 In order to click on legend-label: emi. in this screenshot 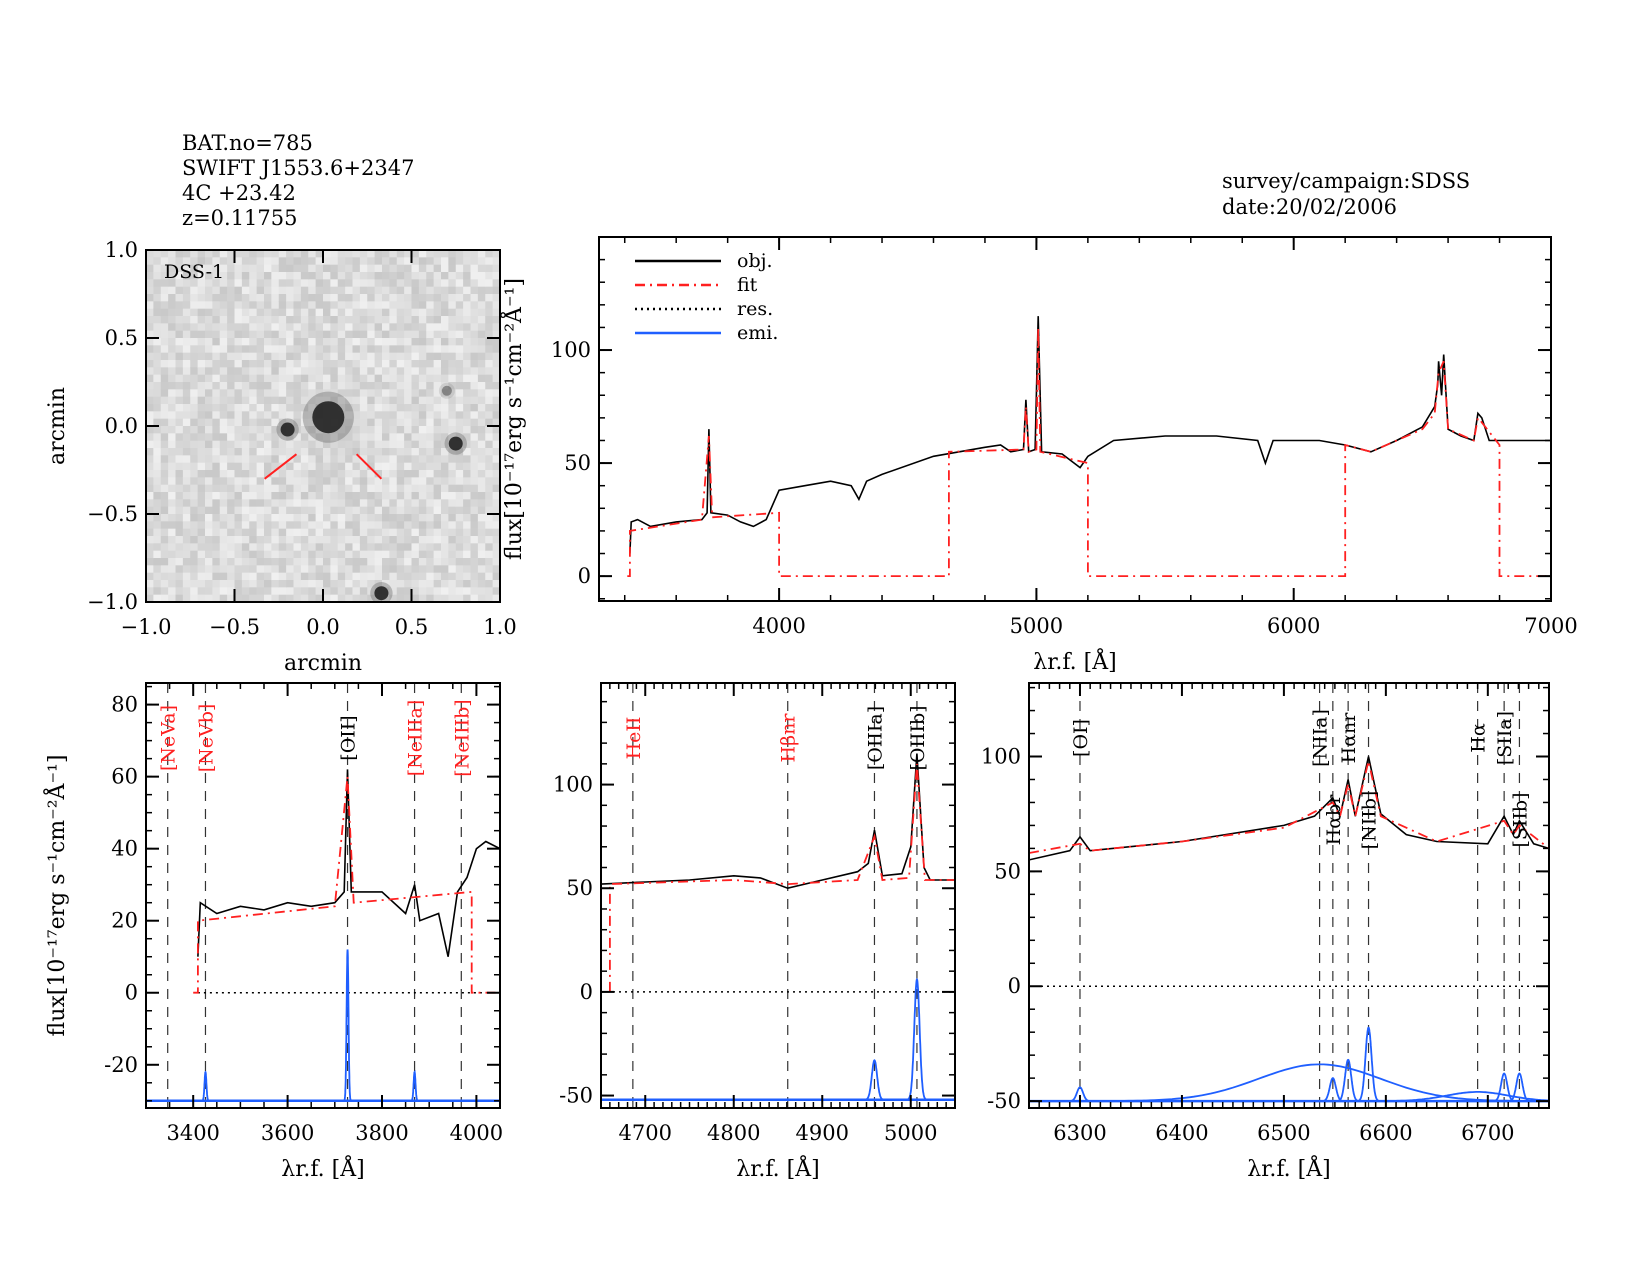, I will do `click(757, 333)`.